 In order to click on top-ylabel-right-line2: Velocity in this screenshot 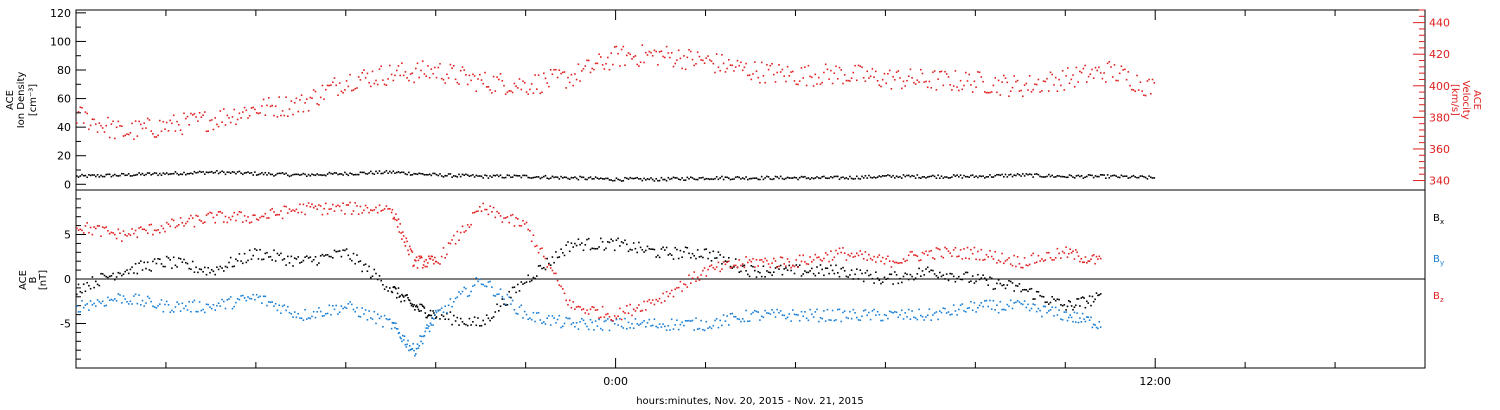, I will do `click(1465, 99)`.